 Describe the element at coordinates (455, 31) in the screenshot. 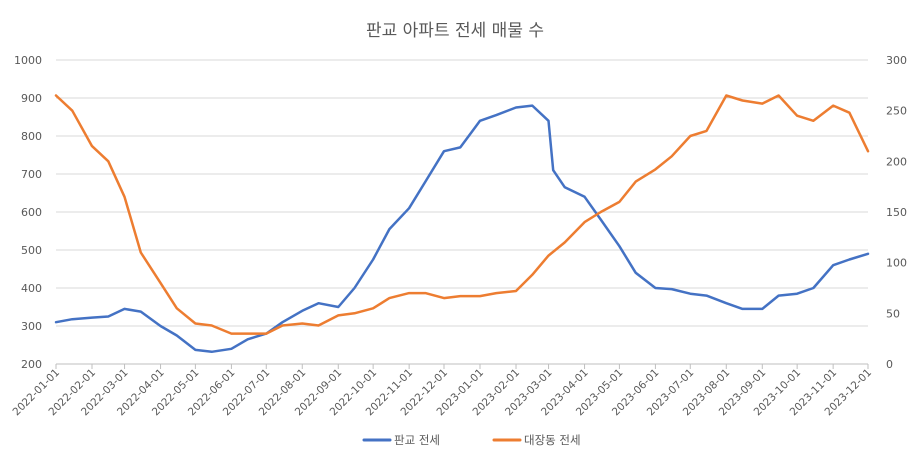

I see `chart-title: 판교 아파트 전세 매물 수` at that location.